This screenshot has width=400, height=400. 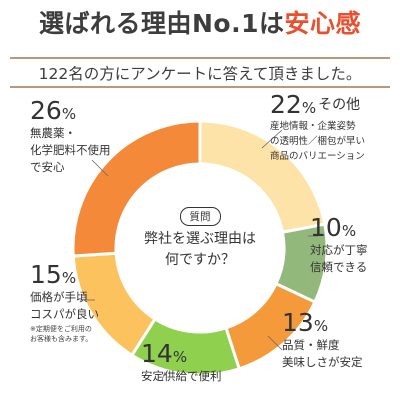 What do you see at coordinates (326, 227) in the screenshot?
I see `pct-value-service: 10` at bounding box center [326, 227].